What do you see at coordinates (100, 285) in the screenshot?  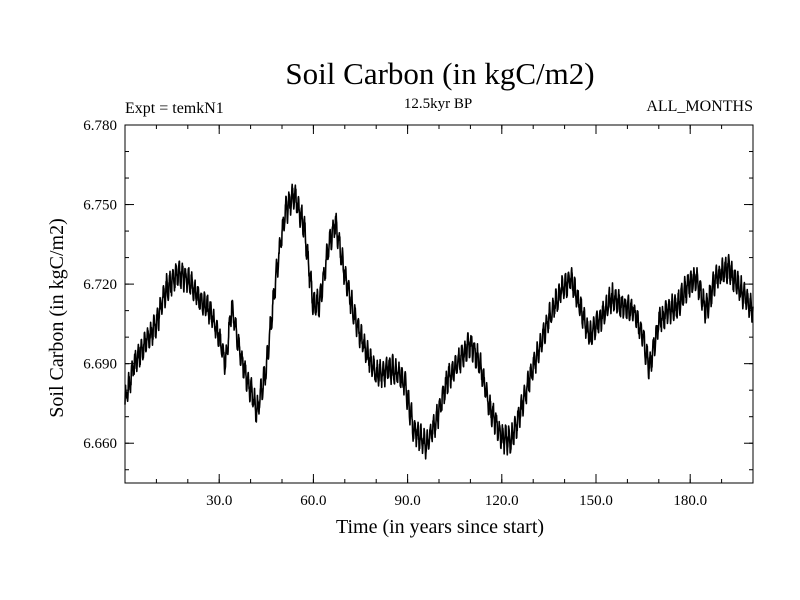 I see `y-tick-label: 6.720` at bounding box center [100, 285].